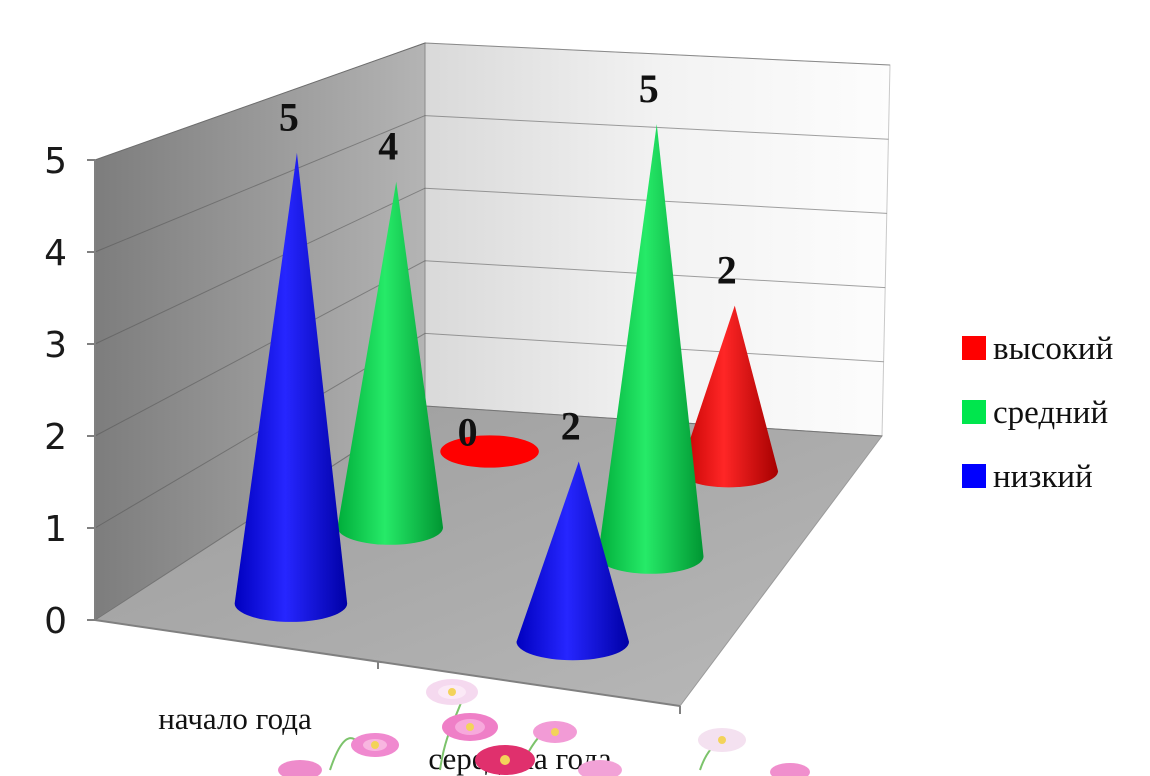 The image size is (1150, 776). What do you see at coordinates (55, 621) in the screenshot?
I see `y-tick-label: 0` at bounding box center [55, 621].